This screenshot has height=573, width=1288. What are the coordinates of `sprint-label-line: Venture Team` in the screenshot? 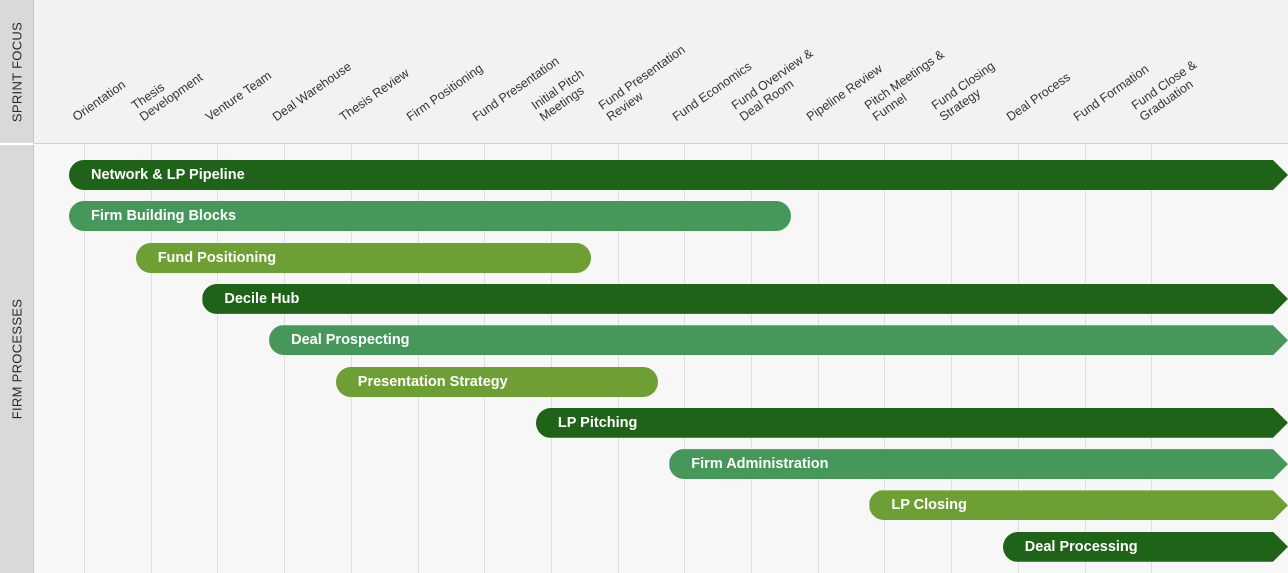 It's located at (239, 96).